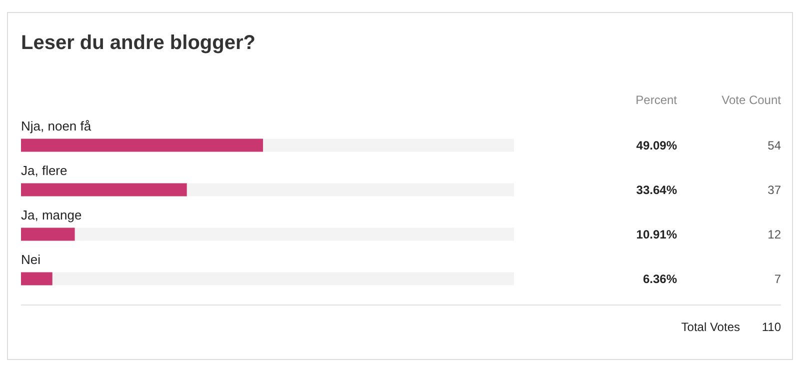 The height and width of the screenshot is (366, 801). Describe the element at coordinates (660, 279) in the screenshot. I see `data-label: 6.36%` at that location.